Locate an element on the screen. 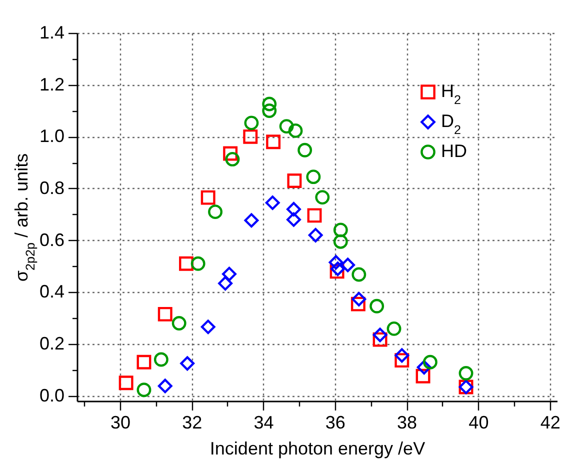  x-tick-label: 32 is located at coordinates (192, 422).